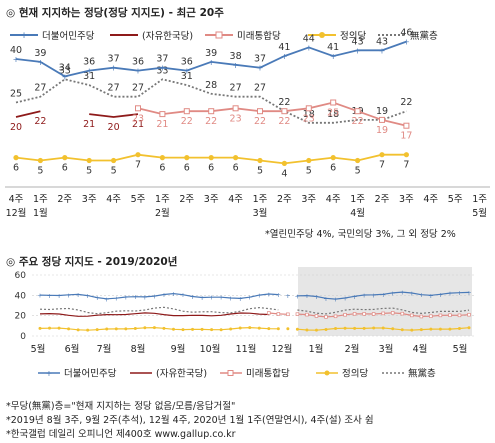 This screenshot has height=443, width=495. What do you see at coordinates (355, 374) in the screenshot?
I see `legend2-label-justice: 정의당` at bounding box center [355, 374].